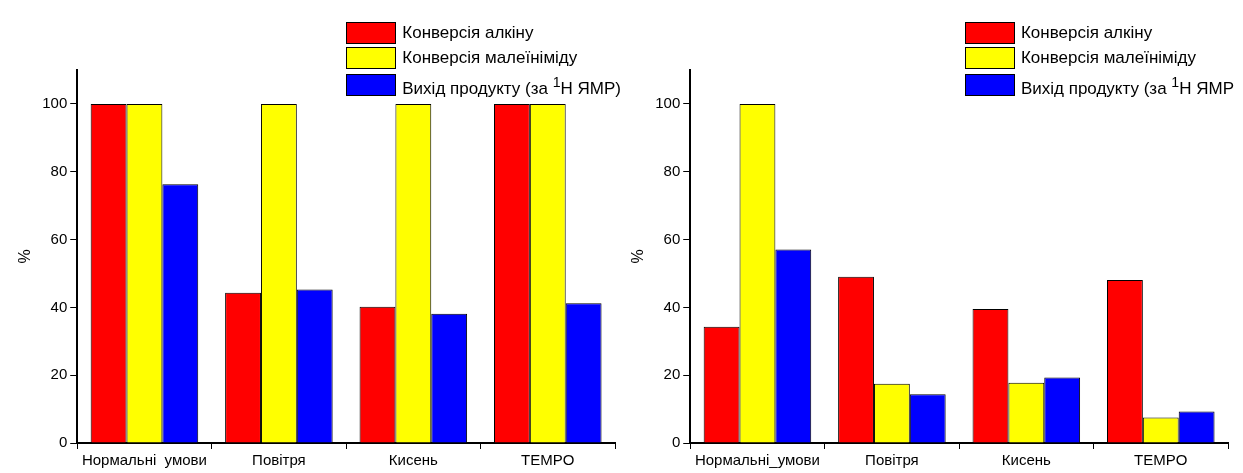 Image resolution: width=1243 pixels, height=473 pixels. I want to click on x-tick-label: Нормальні_умови, so click(757, 460).